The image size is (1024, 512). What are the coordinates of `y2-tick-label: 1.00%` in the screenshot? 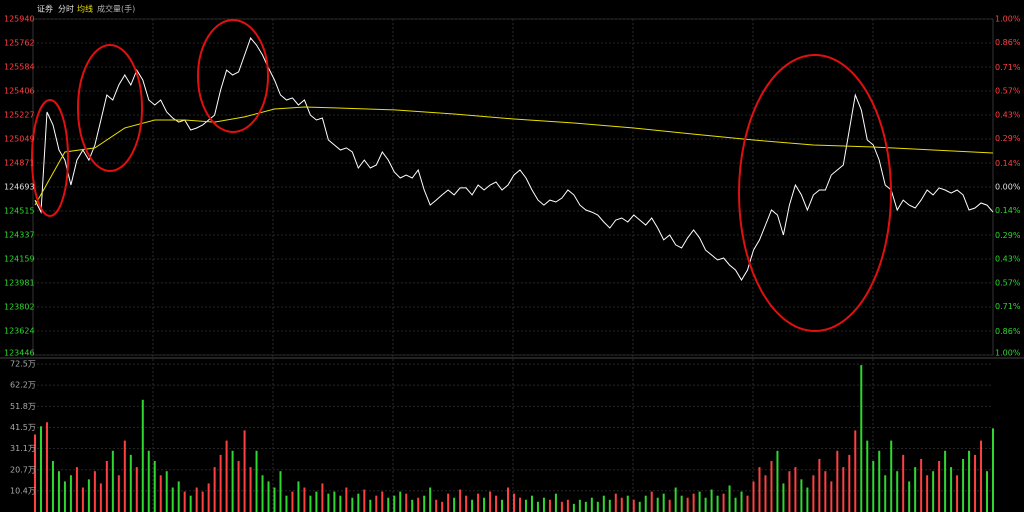 It's located at (1008, 353).